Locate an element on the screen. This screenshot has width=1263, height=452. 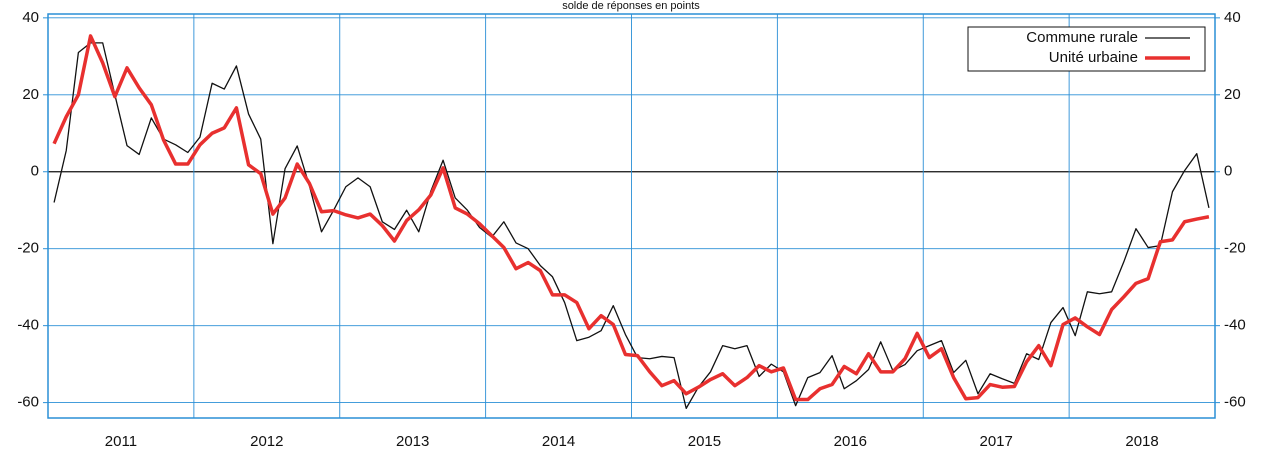
y2-tick-label: -60 is located at coordinates (1235, 402).